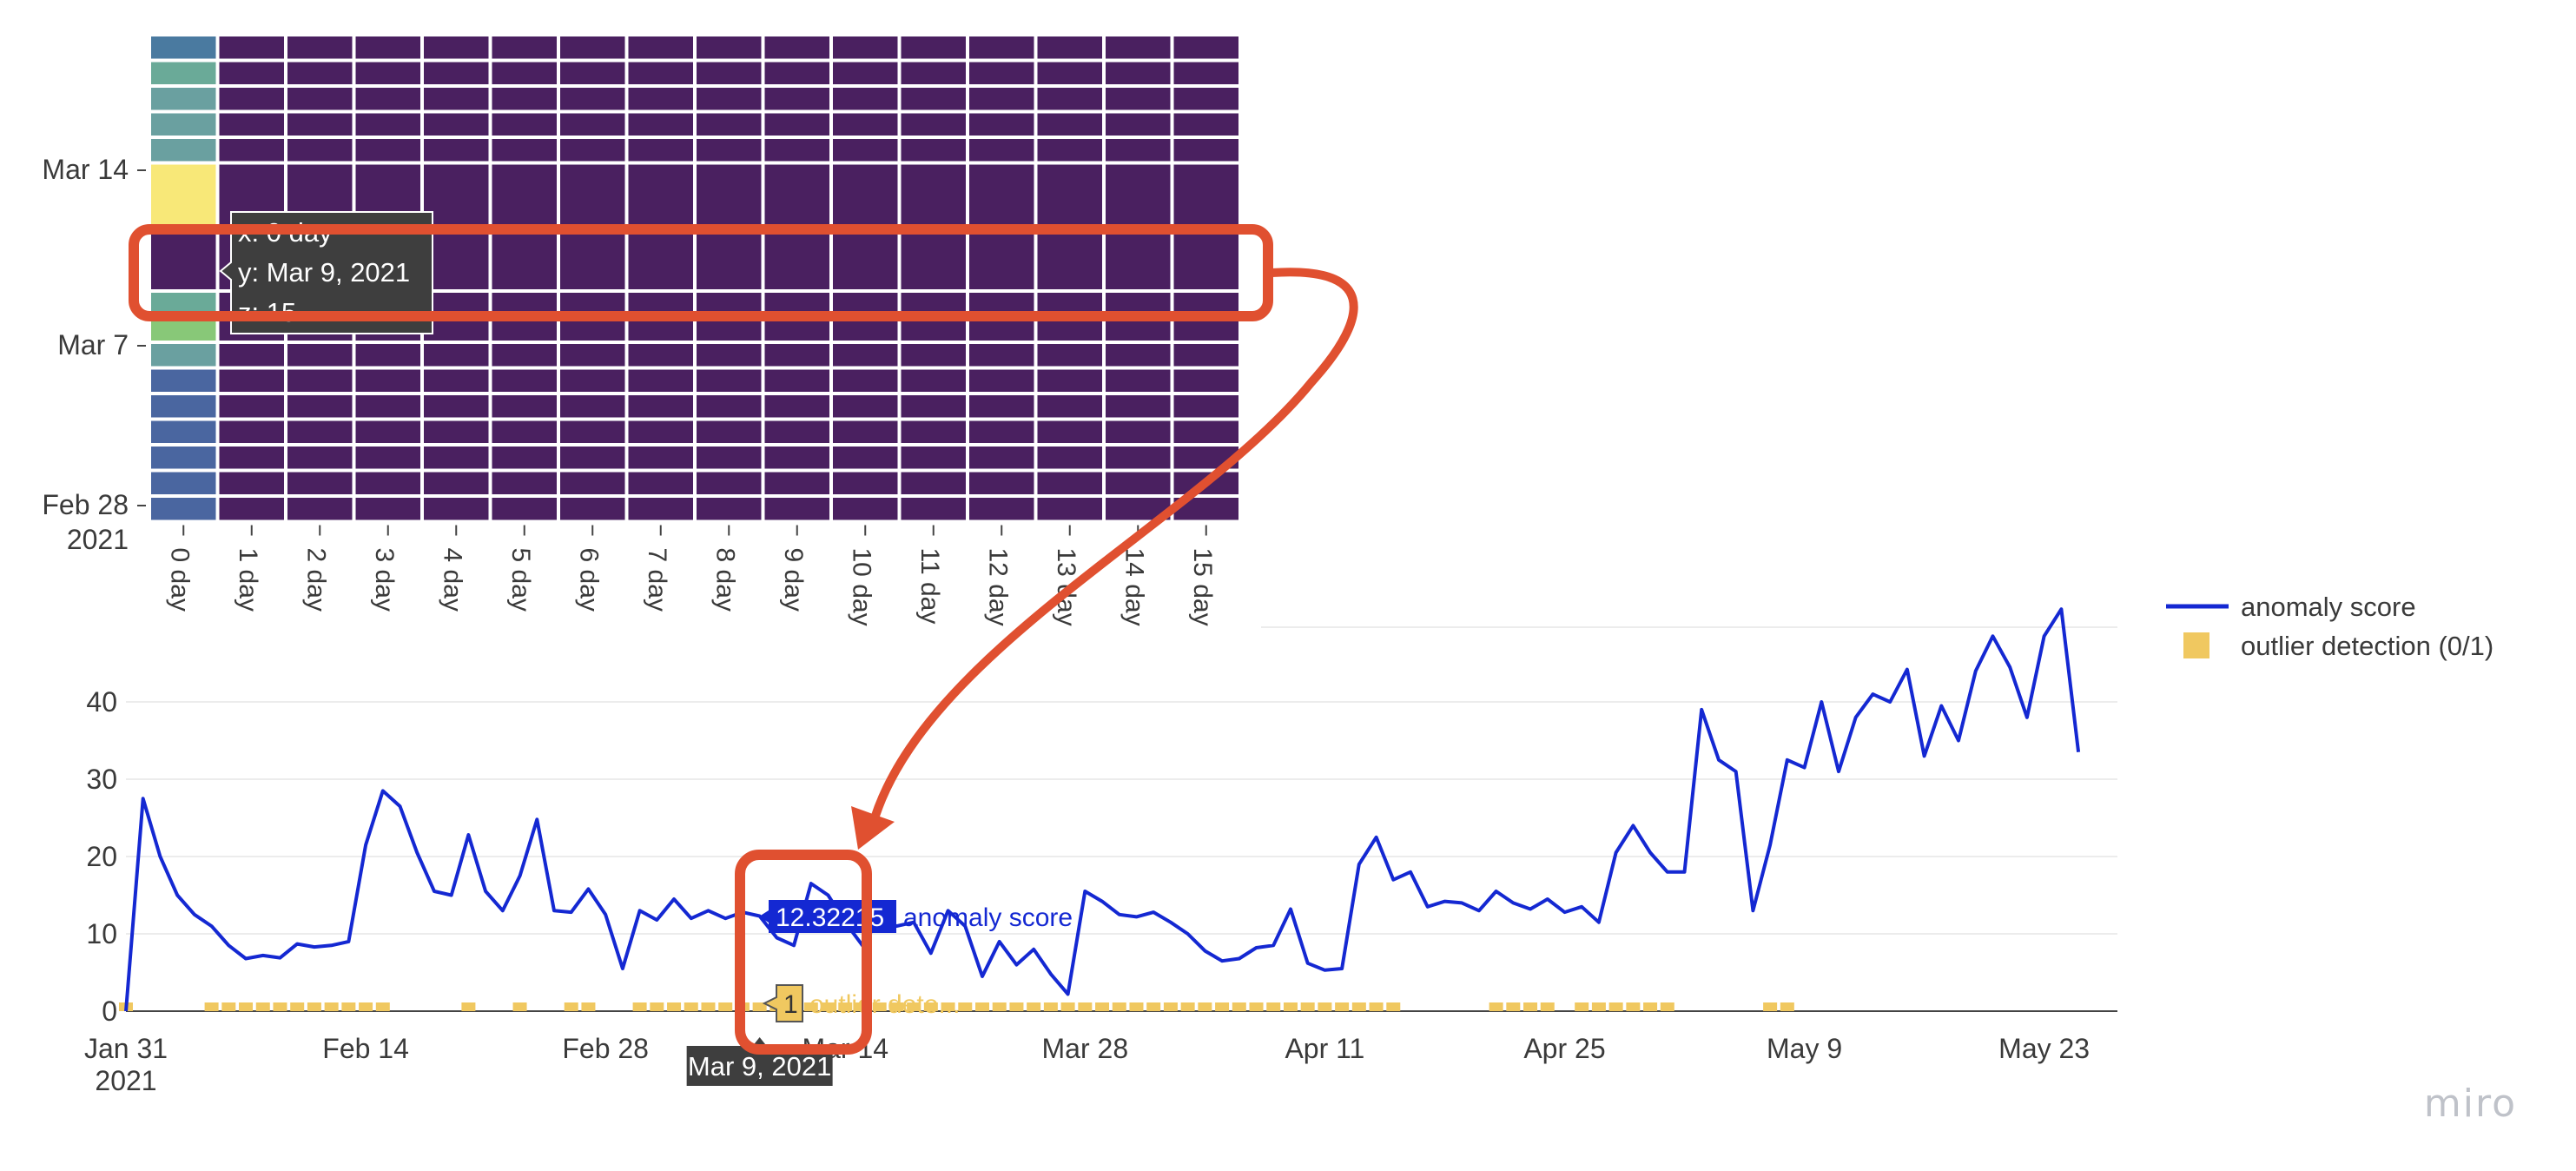 The image size is (2576, 1171). What do you see at coordinates (2338, 646) in the screenshot?
I see `legend-item-outlier-detection: outlier detection (0/1)` at bounding box center [2338, 646].